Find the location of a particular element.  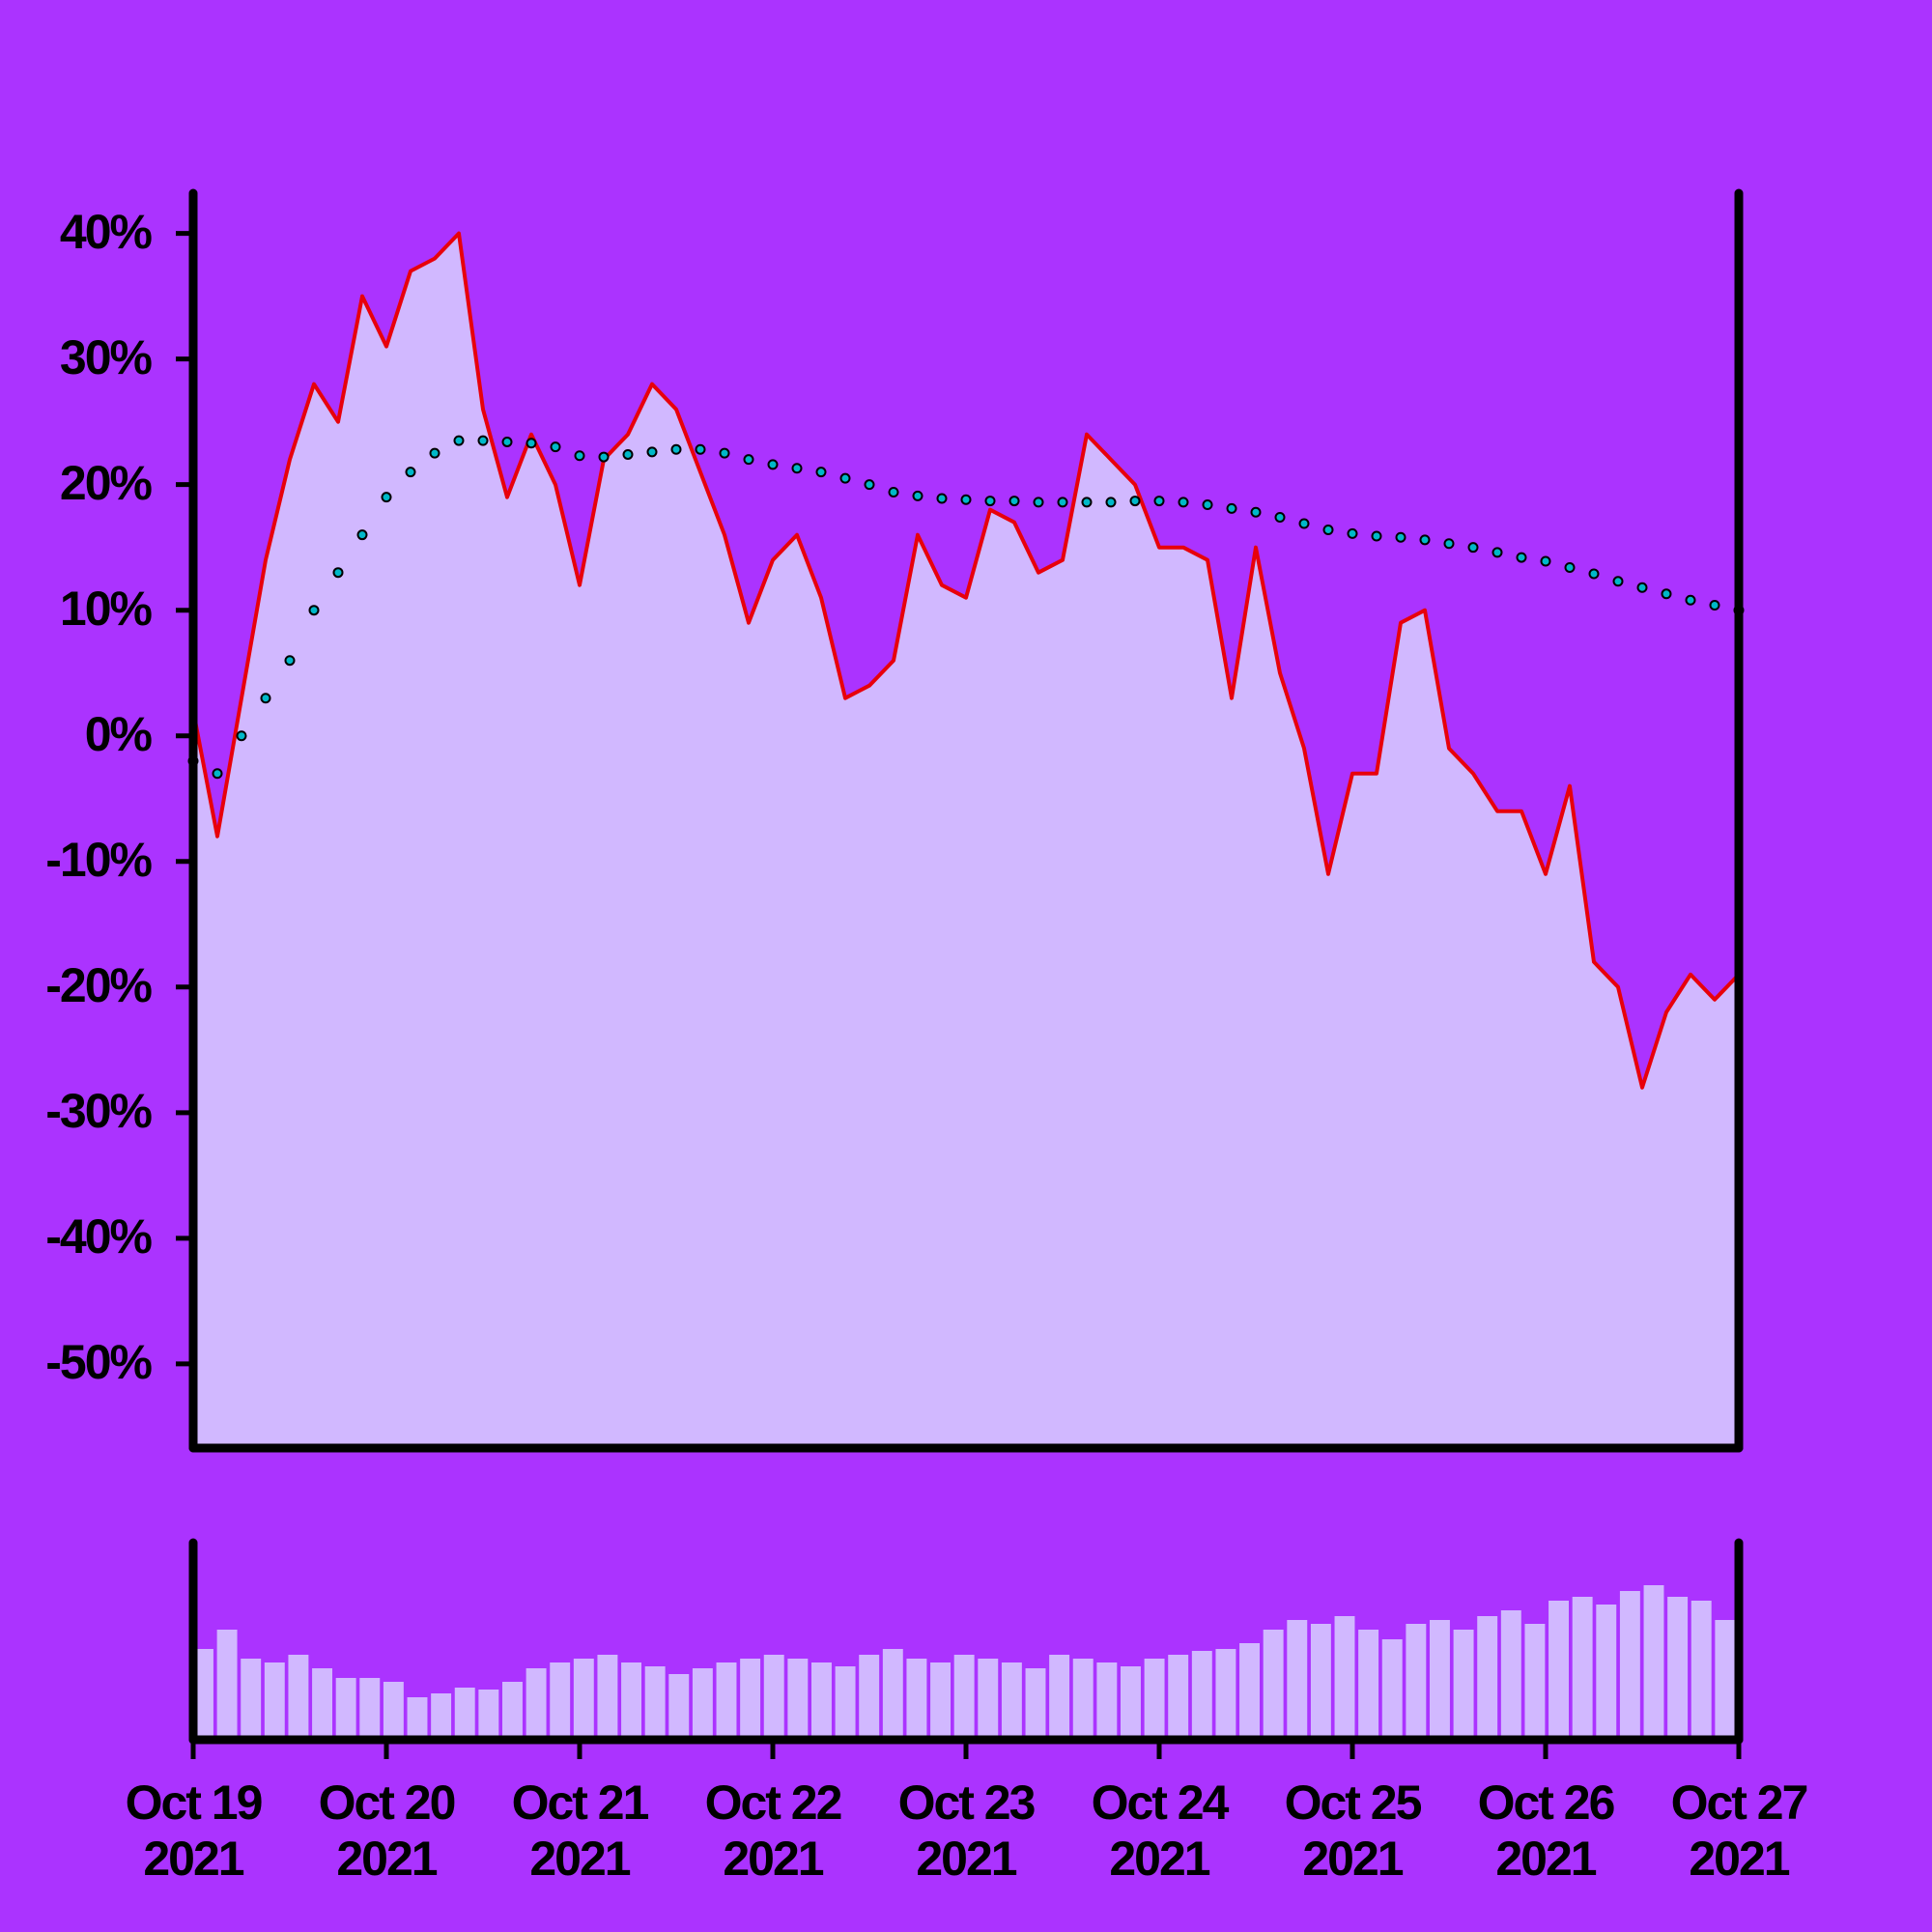

y-tick-label: 20% is located at coordinates (106, 483).